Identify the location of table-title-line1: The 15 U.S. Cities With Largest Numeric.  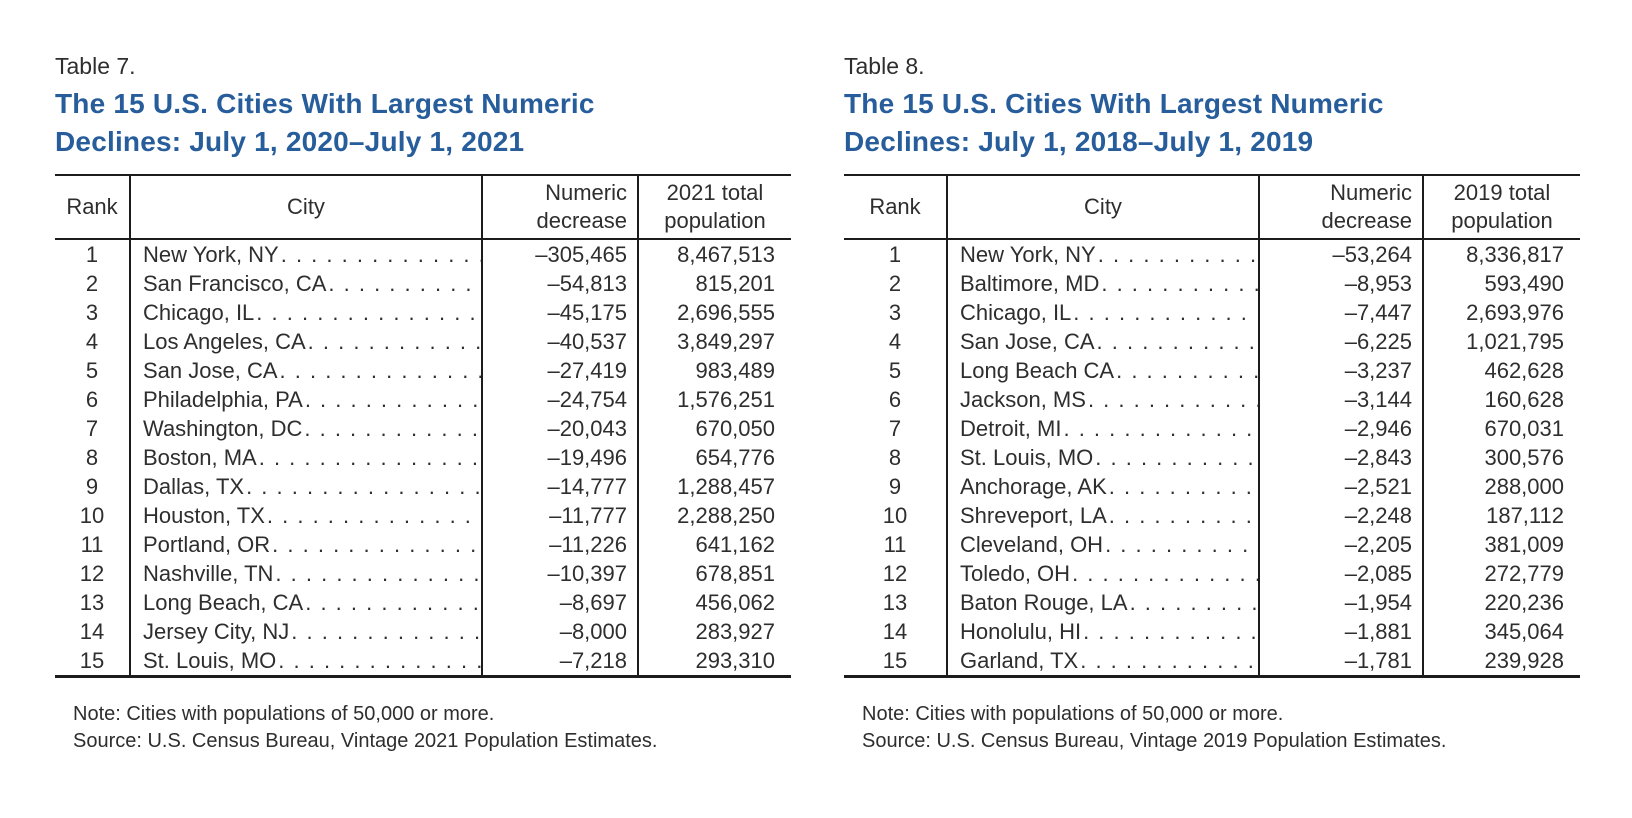
(325, 103).